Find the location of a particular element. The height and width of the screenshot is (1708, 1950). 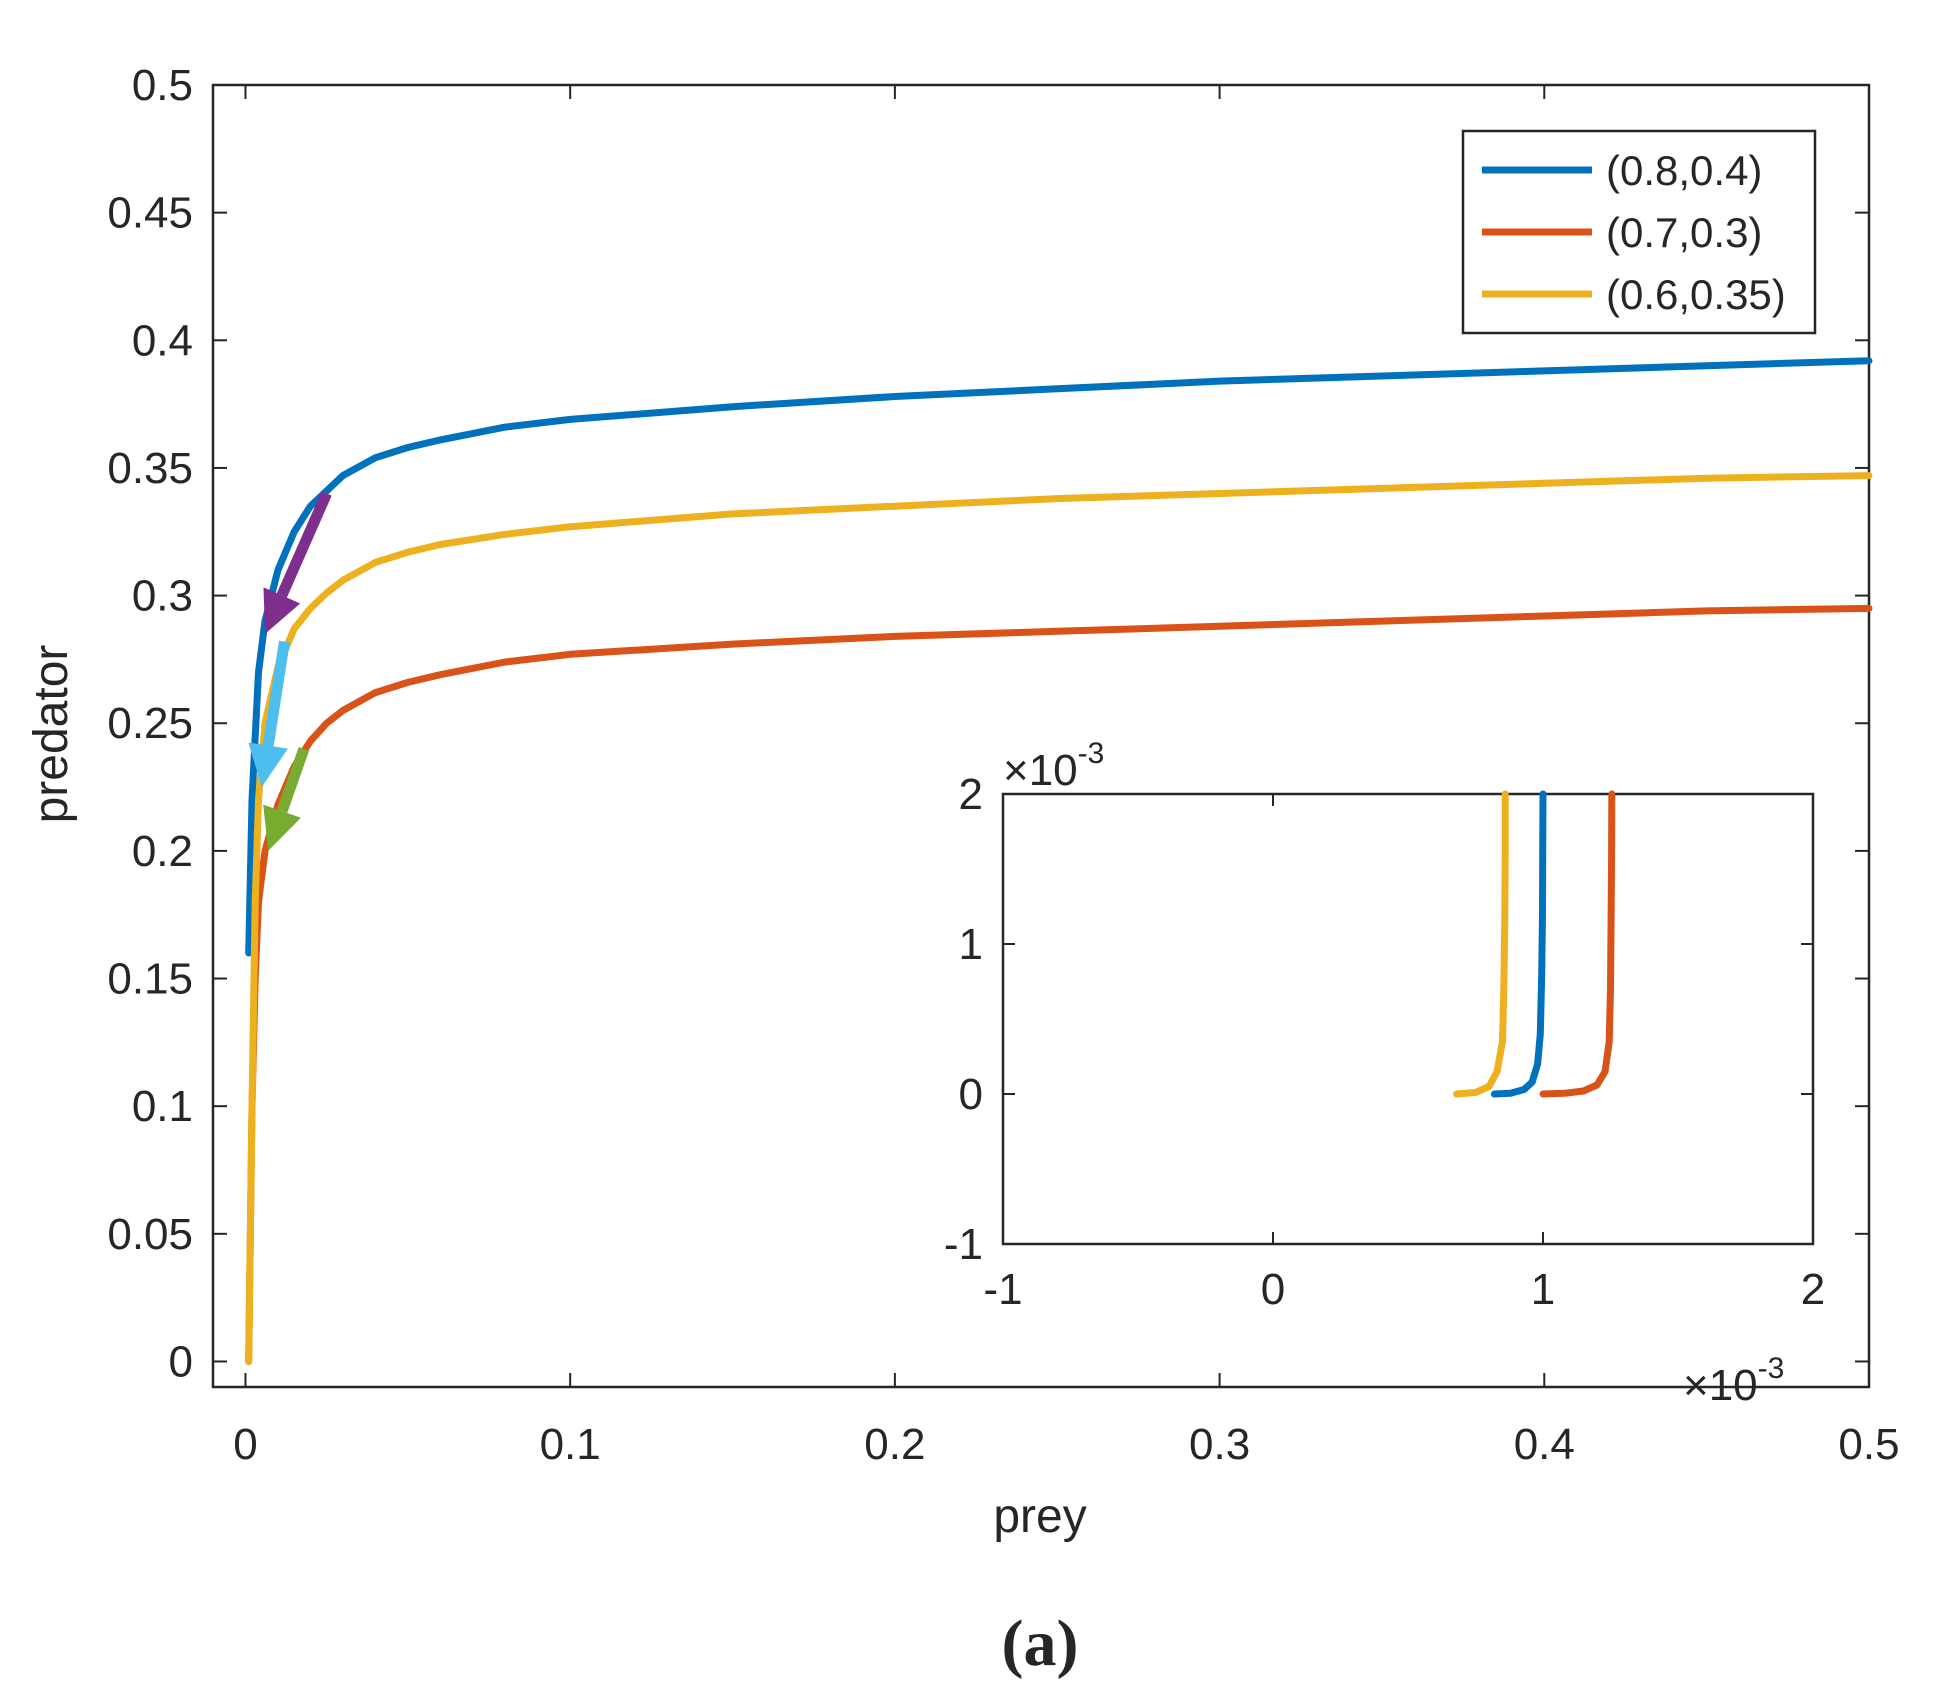

x-tick-label: 0.1 is located at coordinates (570, 1444).